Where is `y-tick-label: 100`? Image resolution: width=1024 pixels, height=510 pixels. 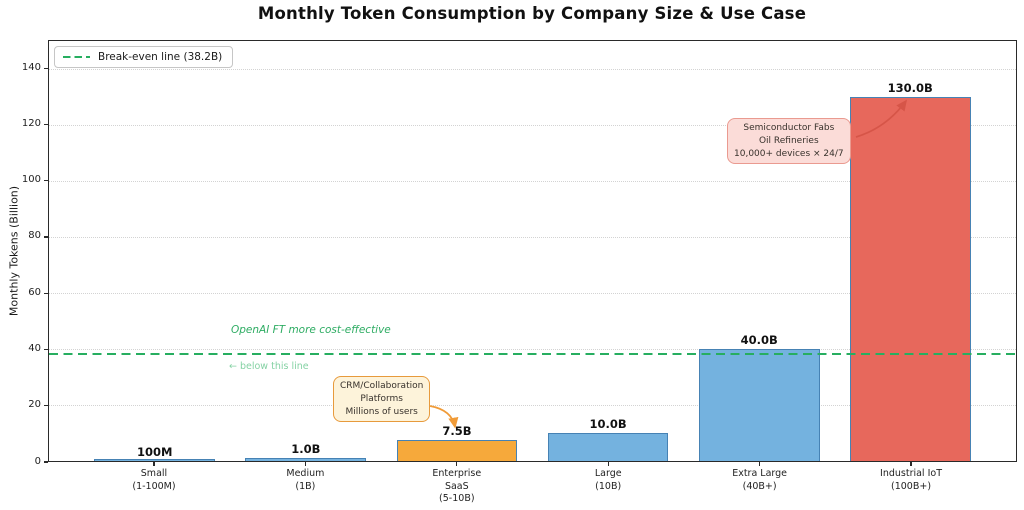
y-tick-label: 100 is located at coordinates (31, 180).